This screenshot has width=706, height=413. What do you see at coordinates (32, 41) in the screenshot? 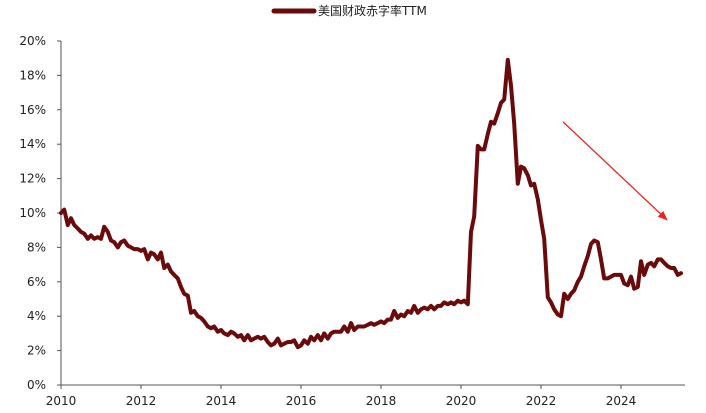
I see `y-tick-label: 20%` at bounding box center [32, 41].